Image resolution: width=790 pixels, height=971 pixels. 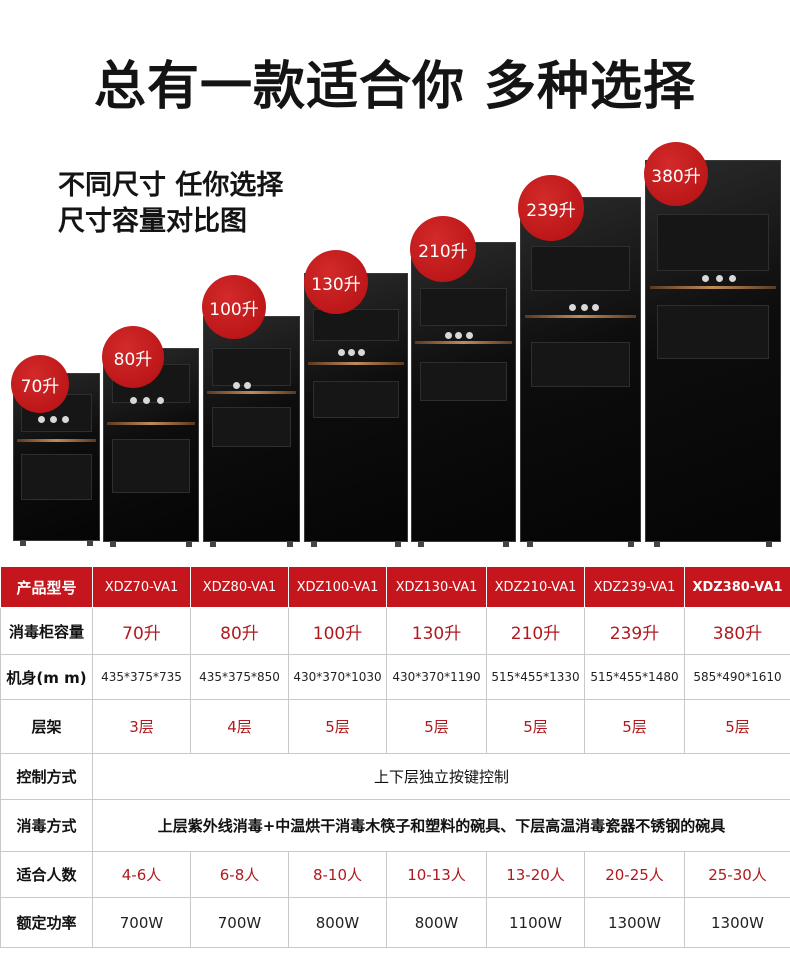 What do you see at coordinates (395, 87) in the screenshot?
I see `page-headline: 总有一款适合你 多种选择` at bounding box center [395, 87].